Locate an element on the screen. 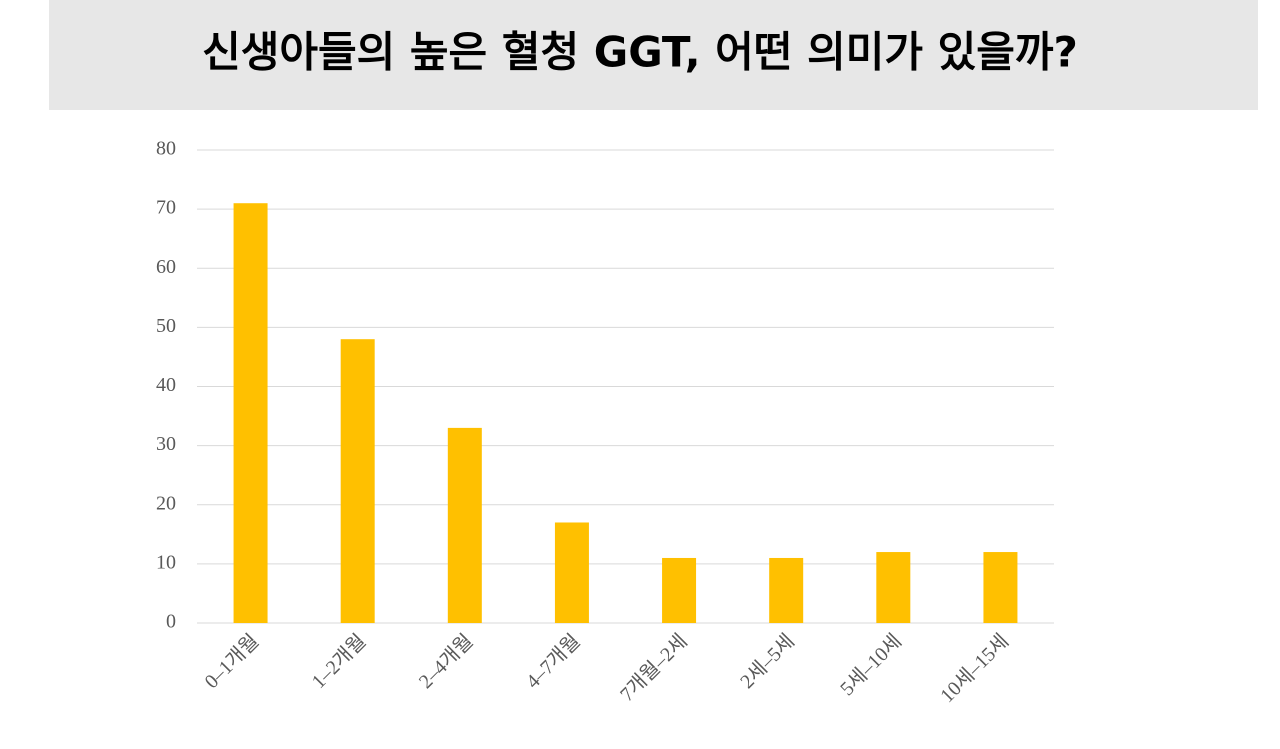 Image resolution: width=1280 pixels, height=749 pixels. y-tick-label: 60 is located at coordinates (166, 267).